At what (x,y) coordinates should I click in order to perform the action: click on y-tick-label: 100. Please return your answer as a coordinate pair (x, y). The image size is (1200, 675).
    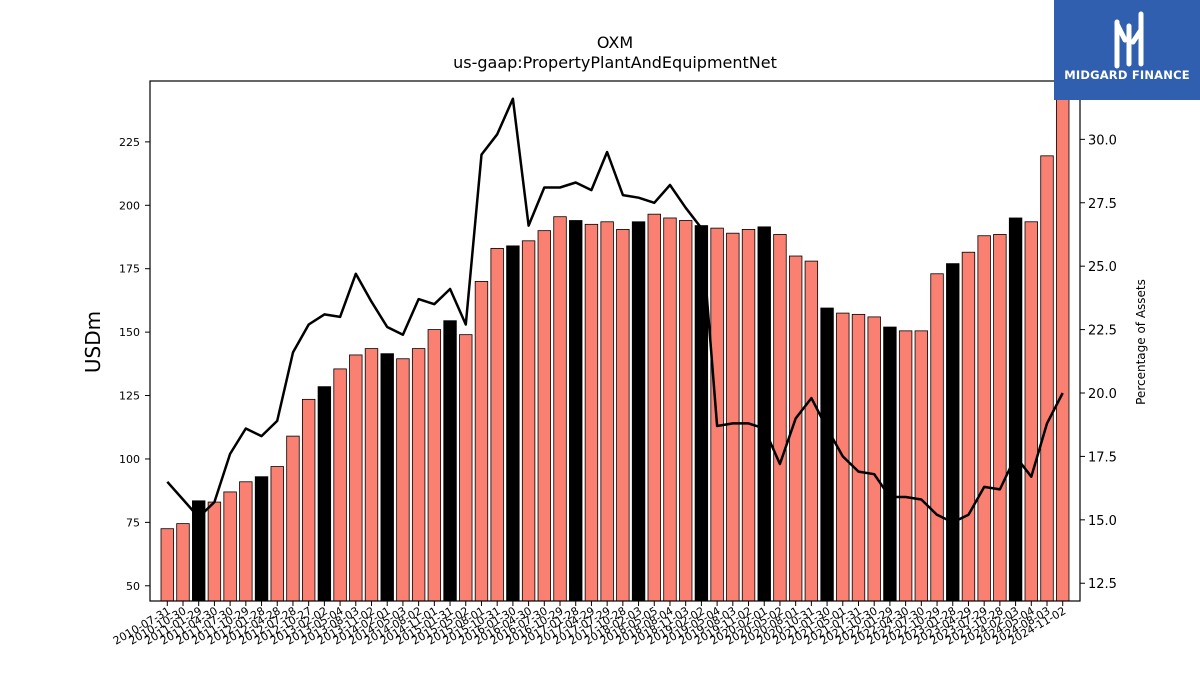
    Looking at the image, I should click on (129, 459).